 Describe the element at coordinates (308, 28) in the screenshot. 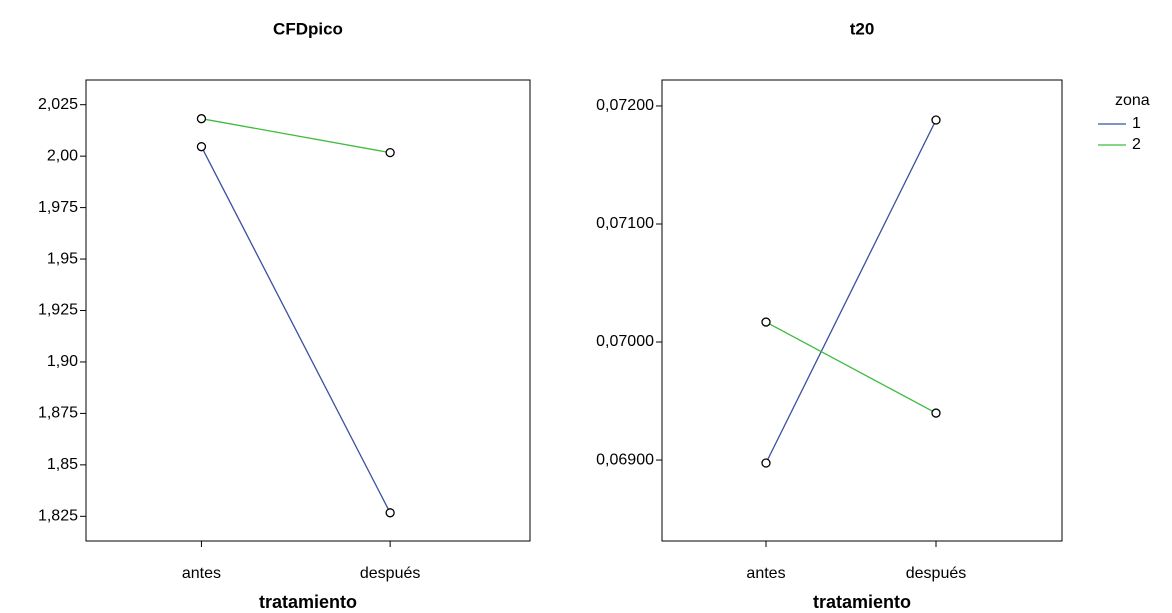

I see `chart-title: CFDpico` at that location.